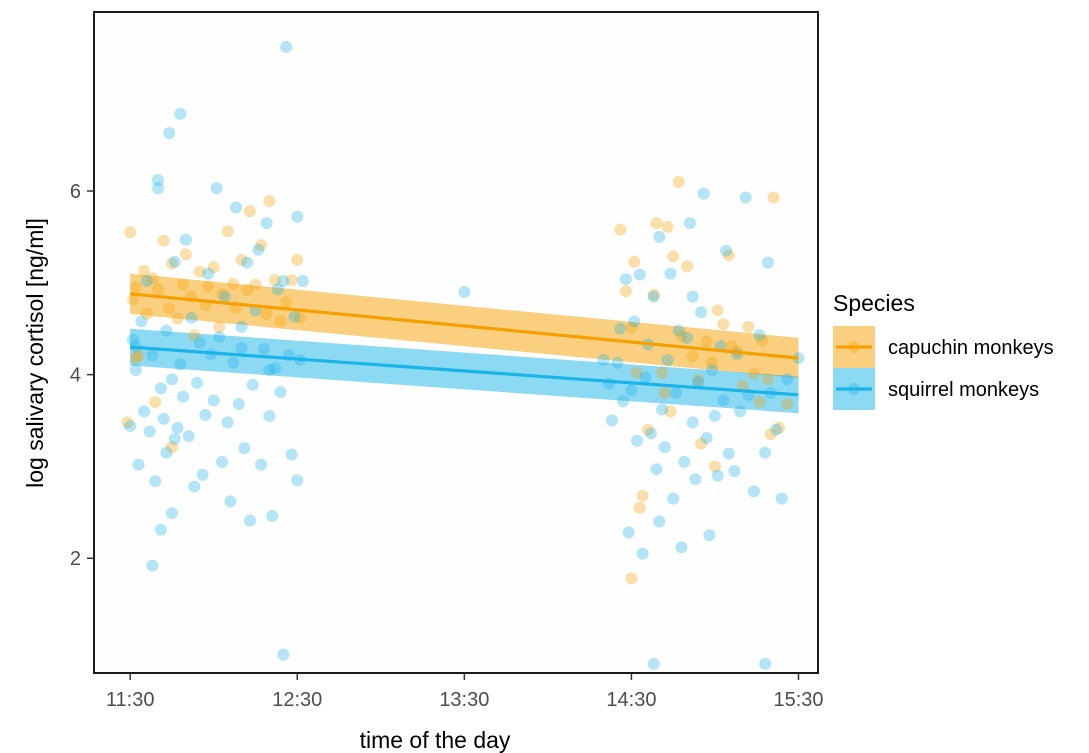 Image resolution: width=1089 pixels, height=753 pixels. What do you see at coordinates (75, 376) in the screenshot?
I see `y-tick-label: 4` at bounding box center [75, 376].